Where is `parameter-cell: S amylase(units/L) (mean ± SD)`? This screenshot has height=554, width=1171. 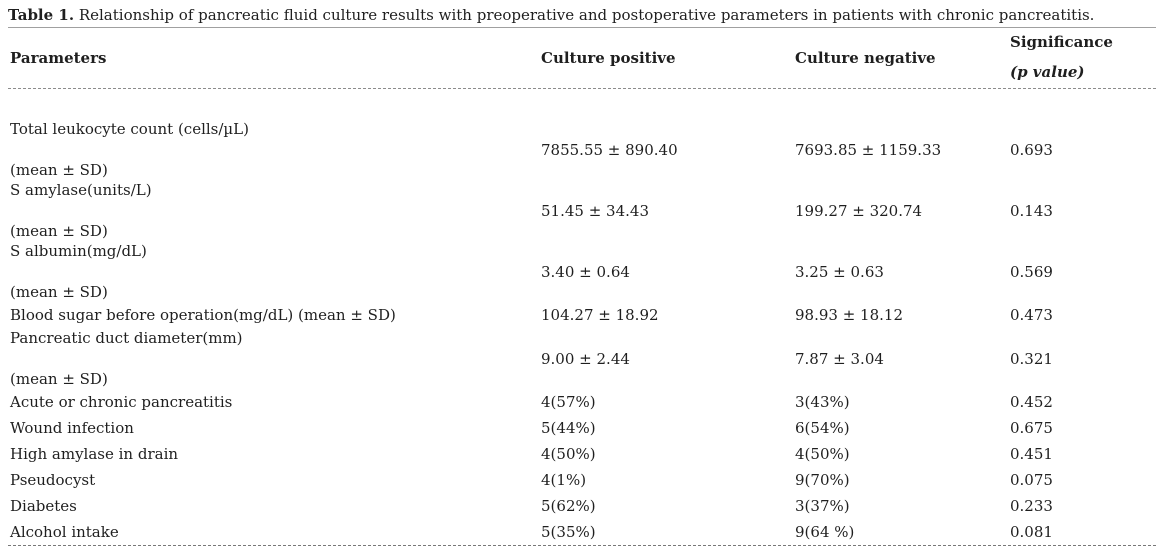 parameter-cell: S amylase(units/L) (mean ± SD) is located at coordinates (274, 210).